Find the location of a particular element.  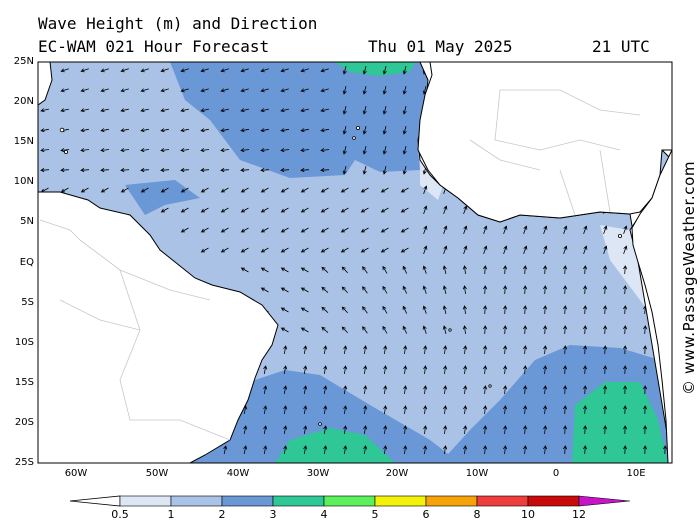

land-africa-south-coast is located at coordinates (651, 306).